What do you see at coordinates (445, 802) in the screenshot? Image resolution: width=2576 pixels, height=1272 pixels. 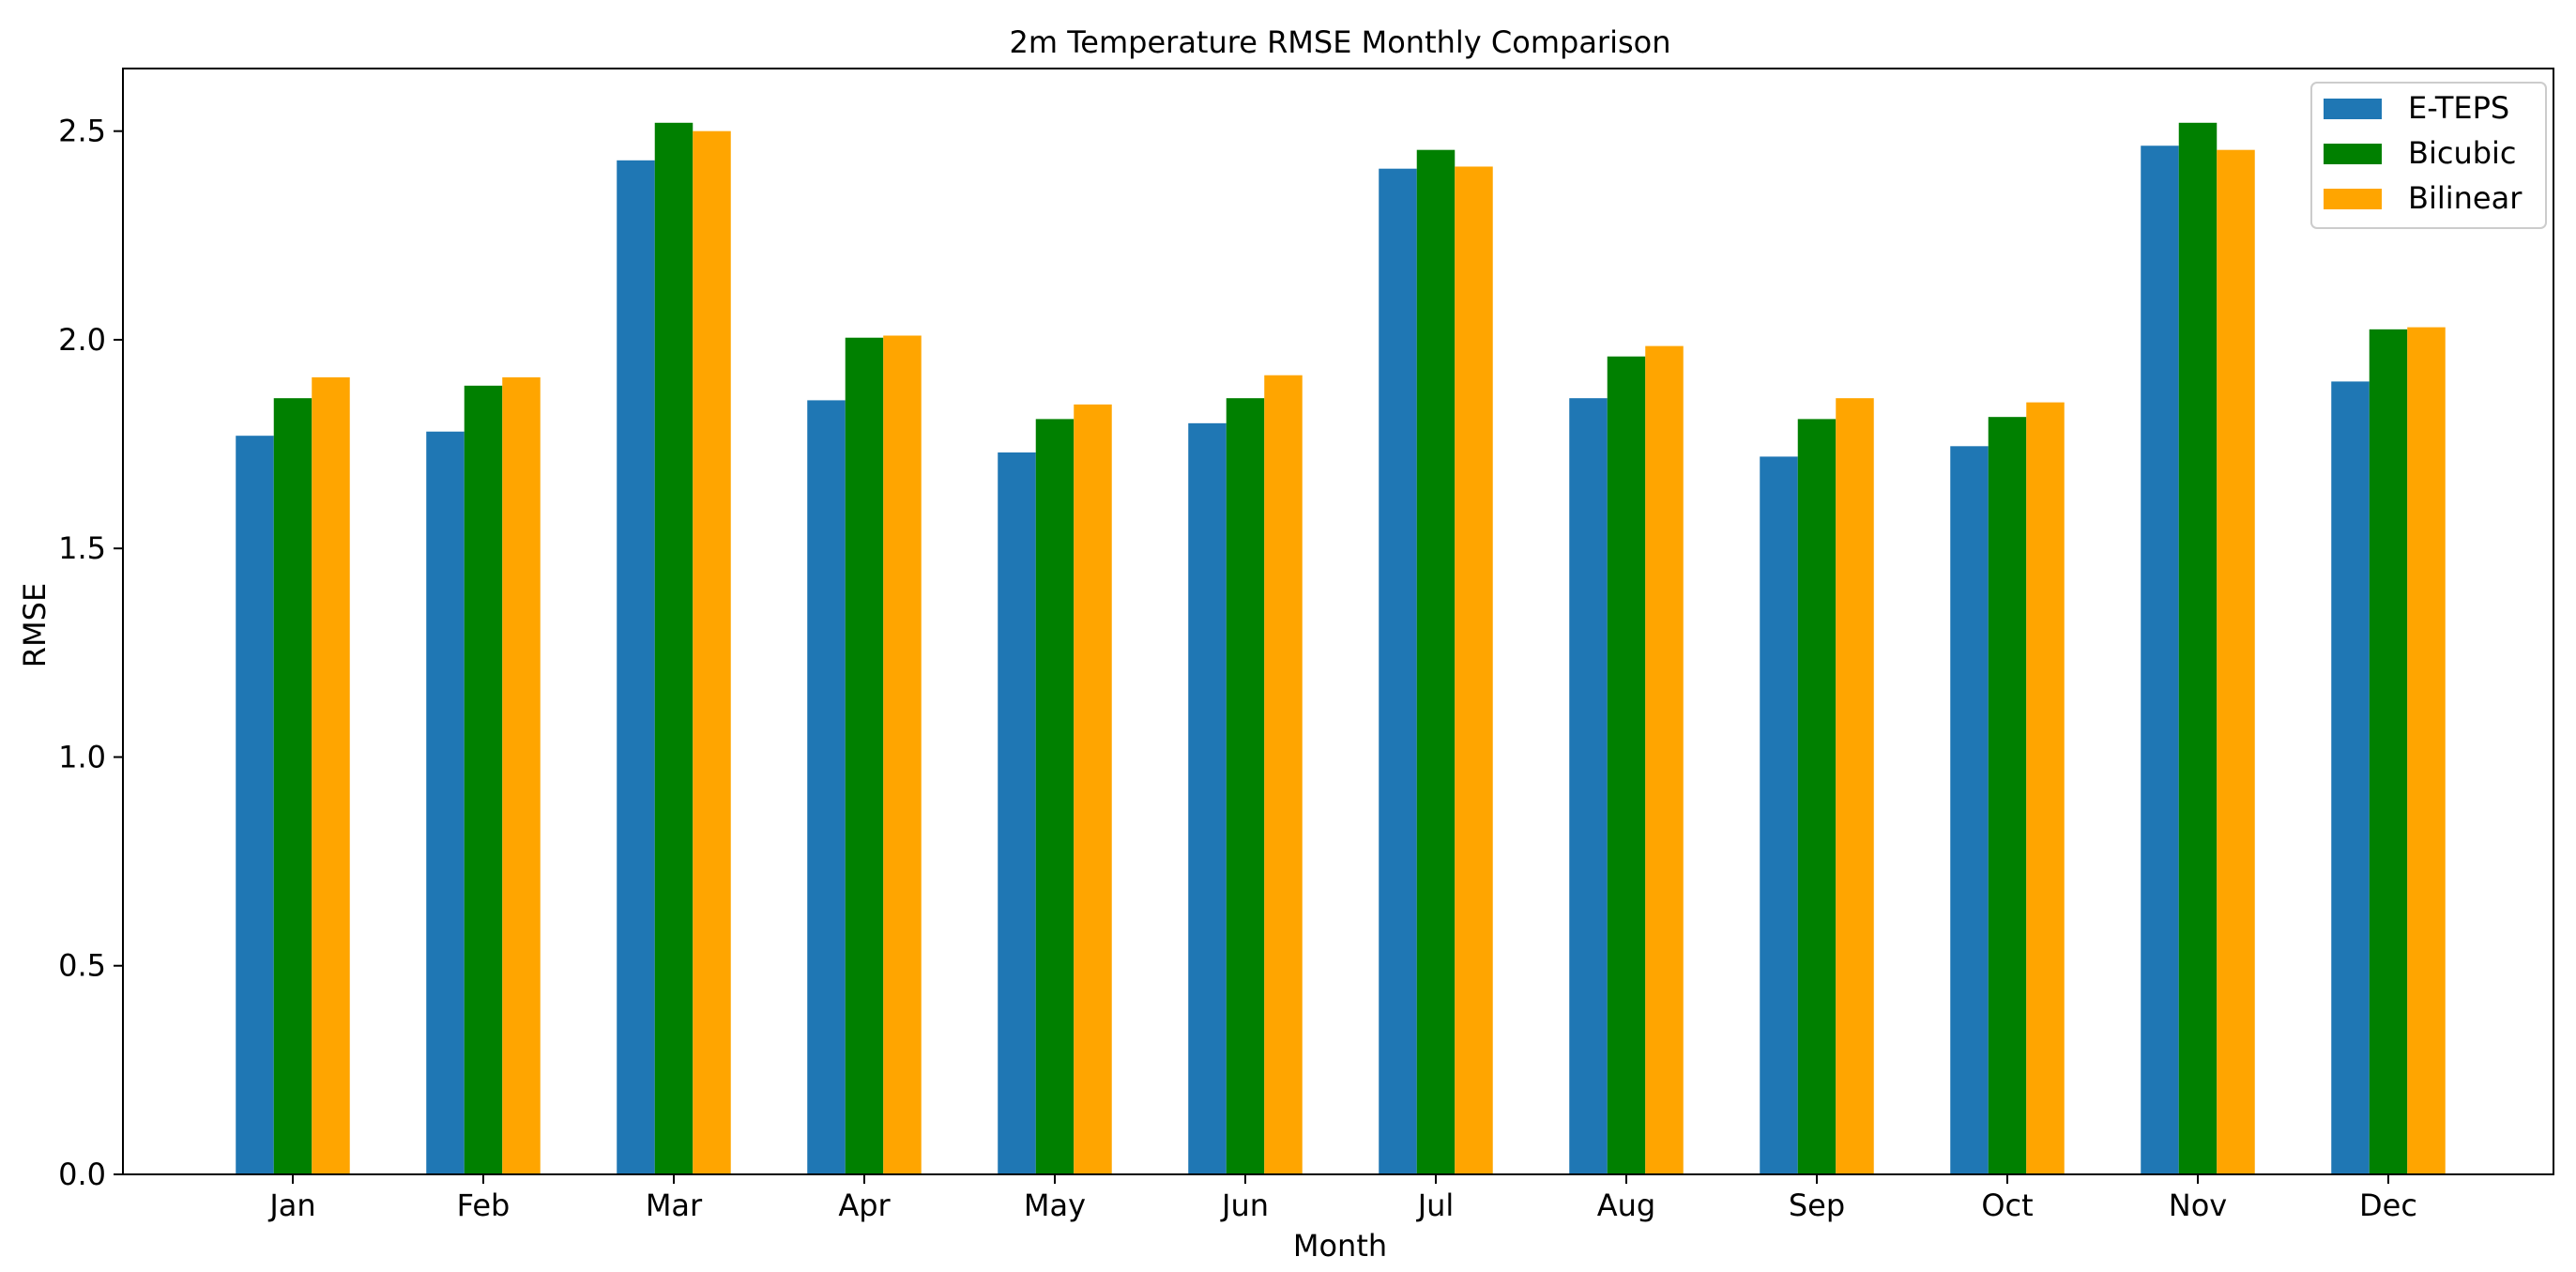 I see `bar-e-teps-feb` at bounding box center [445, 802].